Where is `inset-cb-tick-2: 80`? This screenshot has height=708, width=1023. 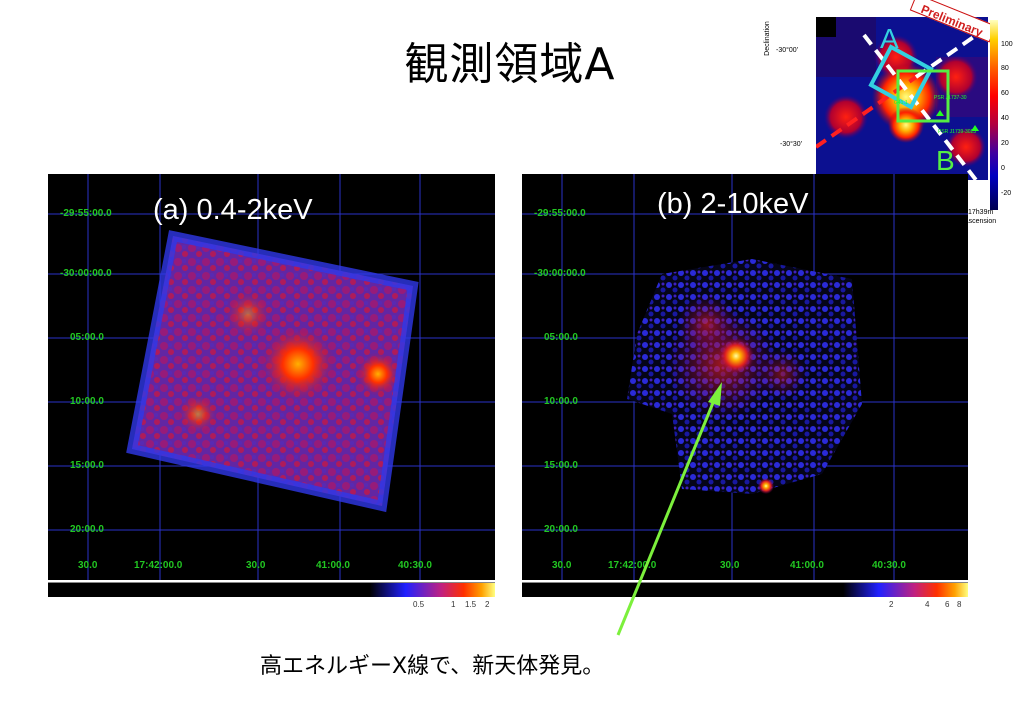
inset-cb-tick-2: 80 is located at coordinates (1005, 68).